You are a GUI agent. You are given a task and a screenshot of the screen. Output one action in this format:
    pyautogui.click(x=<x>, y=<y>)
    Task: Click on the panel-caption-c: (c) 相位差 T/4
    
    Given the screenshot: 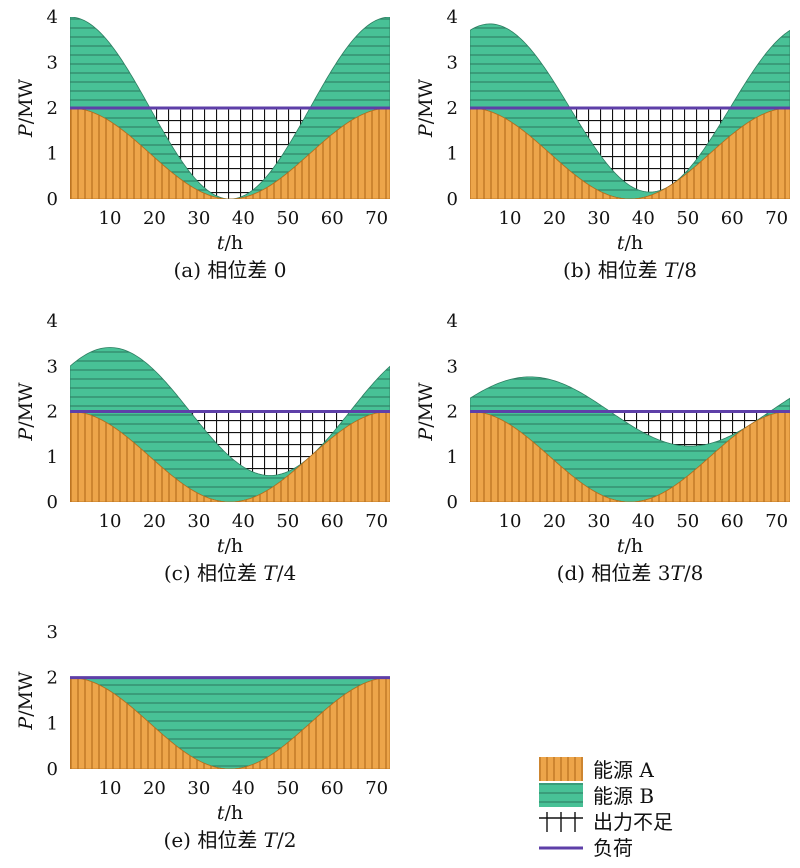 What is the action you would take?
    pyautogui.click(x=230, y=573)
    